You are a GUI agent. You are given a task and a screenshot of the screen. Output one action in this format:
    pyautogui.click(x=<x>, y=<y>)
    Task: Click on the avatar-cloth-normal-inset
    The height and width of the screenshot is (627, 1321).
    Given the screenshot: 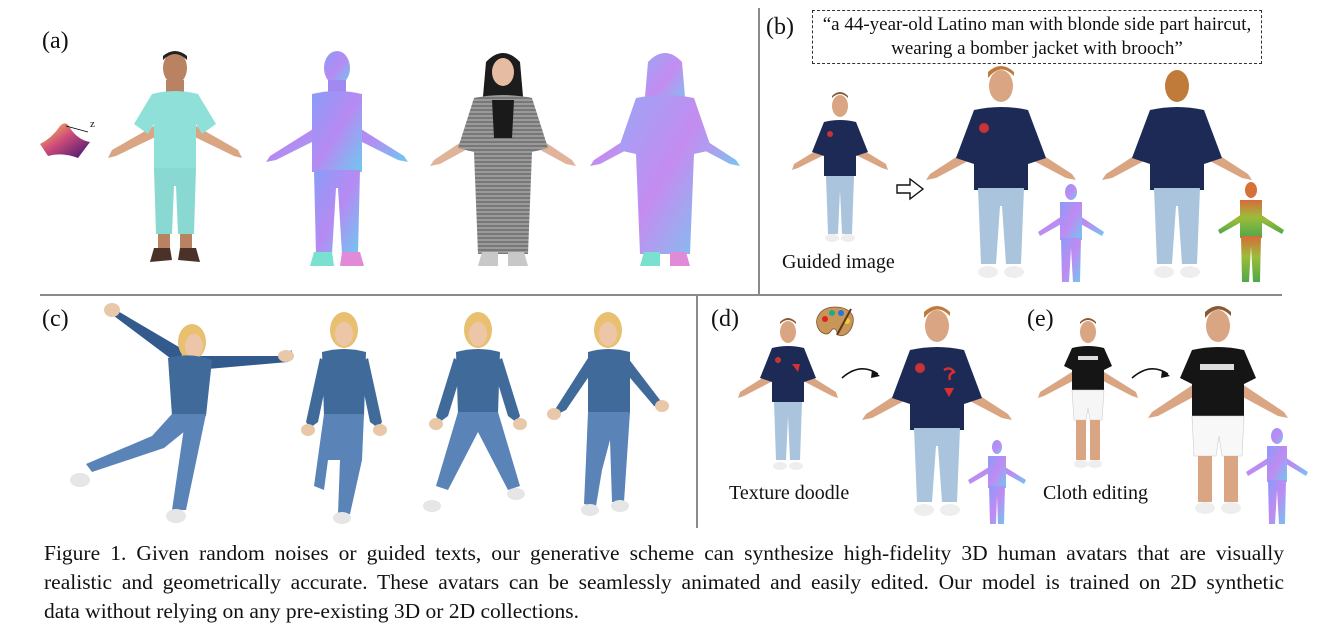 What is the action you would take?
    pyautogui.click(x=1277, y=477)
    